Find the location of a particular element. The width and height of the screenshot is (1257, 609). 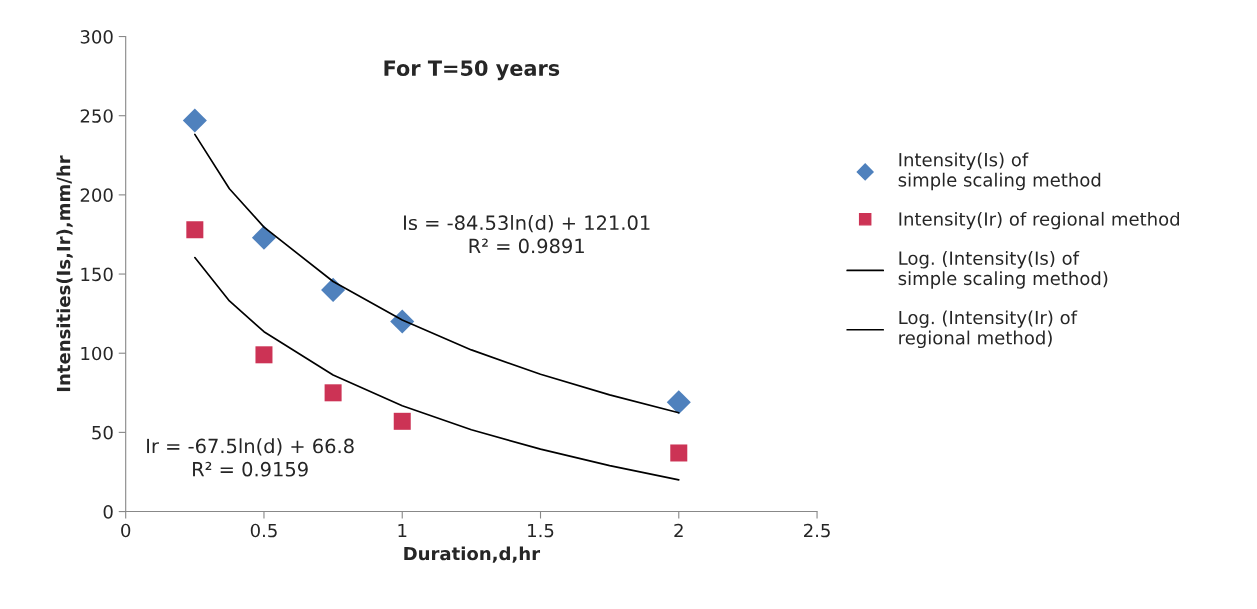

y-tick-label: 150 is located at coordinates (97, 274).